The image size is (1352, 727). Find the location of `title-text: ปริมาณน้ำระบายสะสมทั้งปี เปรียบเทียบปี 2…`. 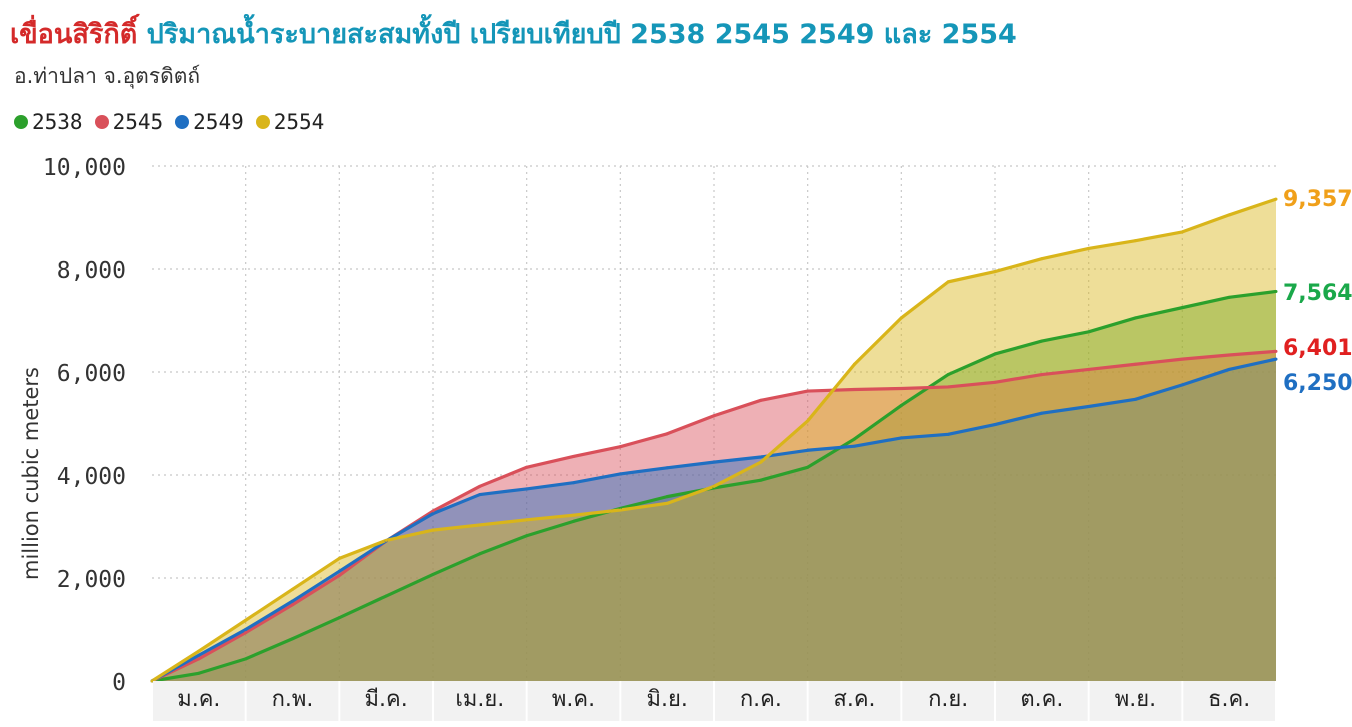

title-text: ปริมาณน้ำระบายสะสมทั้งปี เปรียบเทียบปี 2… is located at coordinates (581, 34).